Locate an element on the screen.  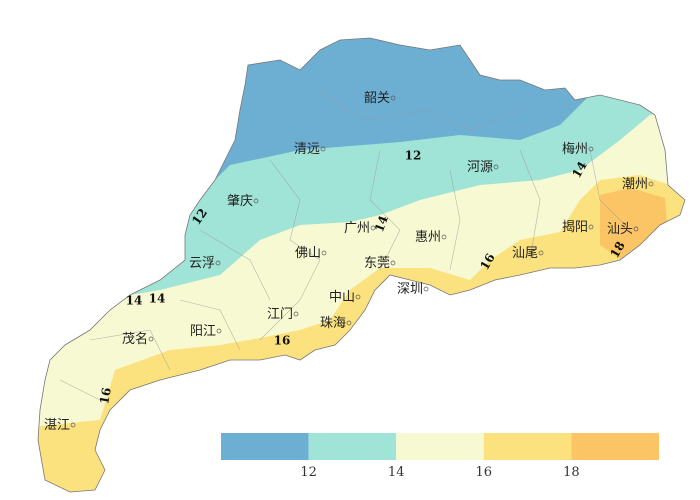
city-label: 茂名 is located at coordinates (135, 339).